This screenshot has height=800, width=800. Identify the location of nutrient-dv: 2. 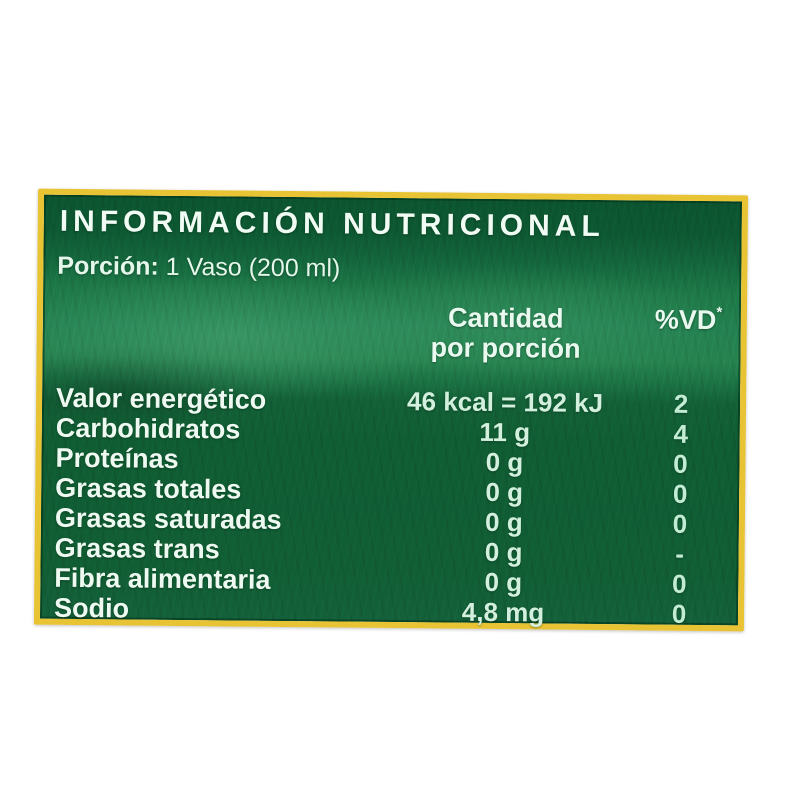
(681, 403).